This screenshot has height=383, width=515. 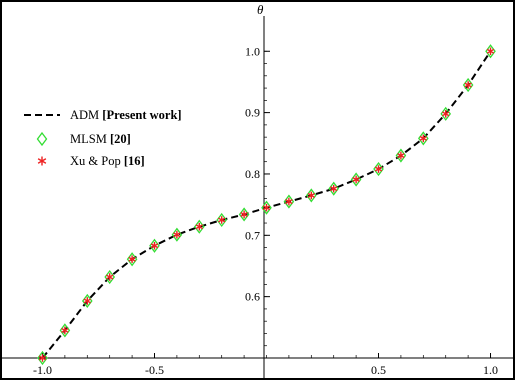 I want to click on legend-label: ADM [Present work], so click(x=126, y=115).